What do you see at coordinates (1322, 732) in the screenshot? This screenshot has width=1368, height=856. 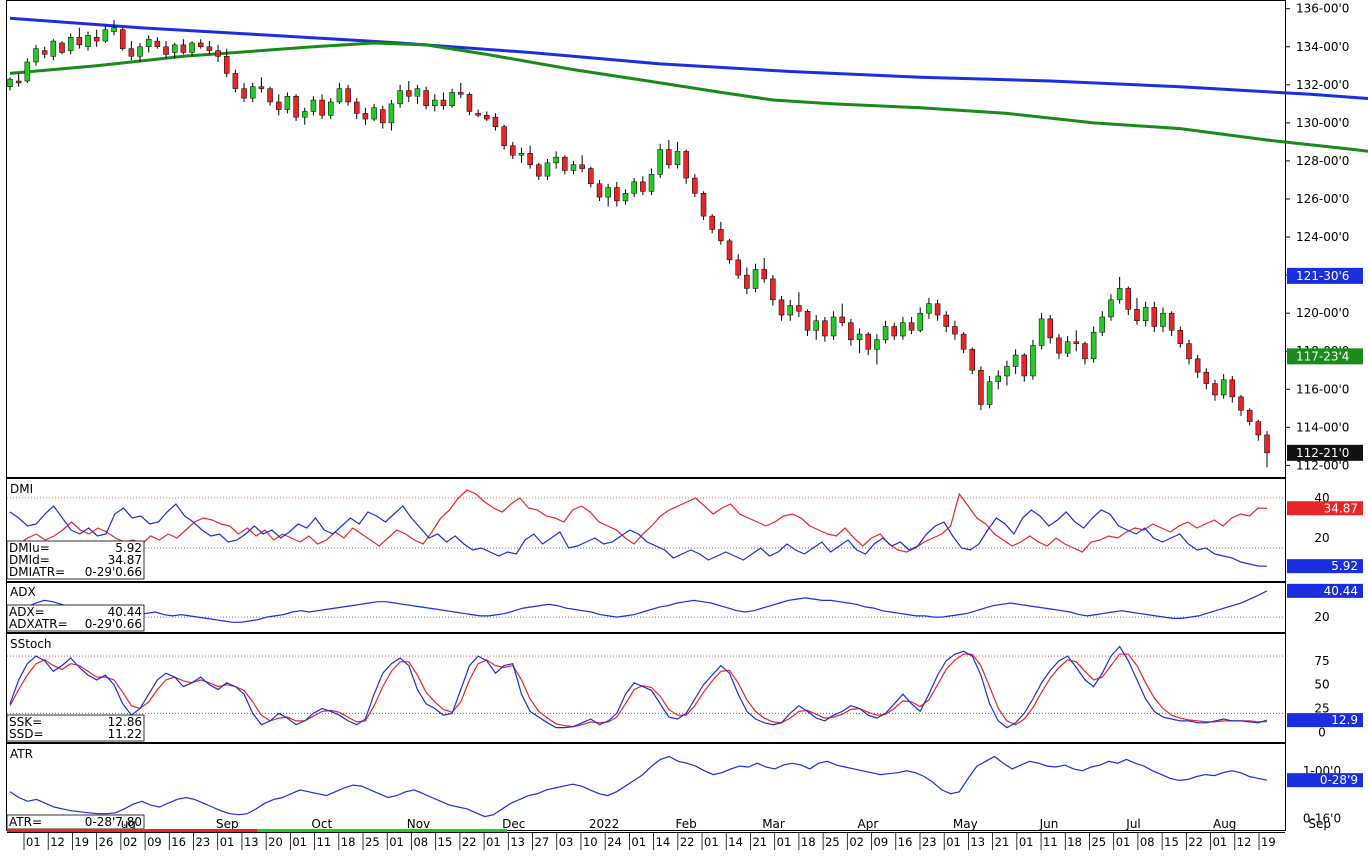 I see `sstoch-y-tick-label: 0` at bounding box center [1322, 732].